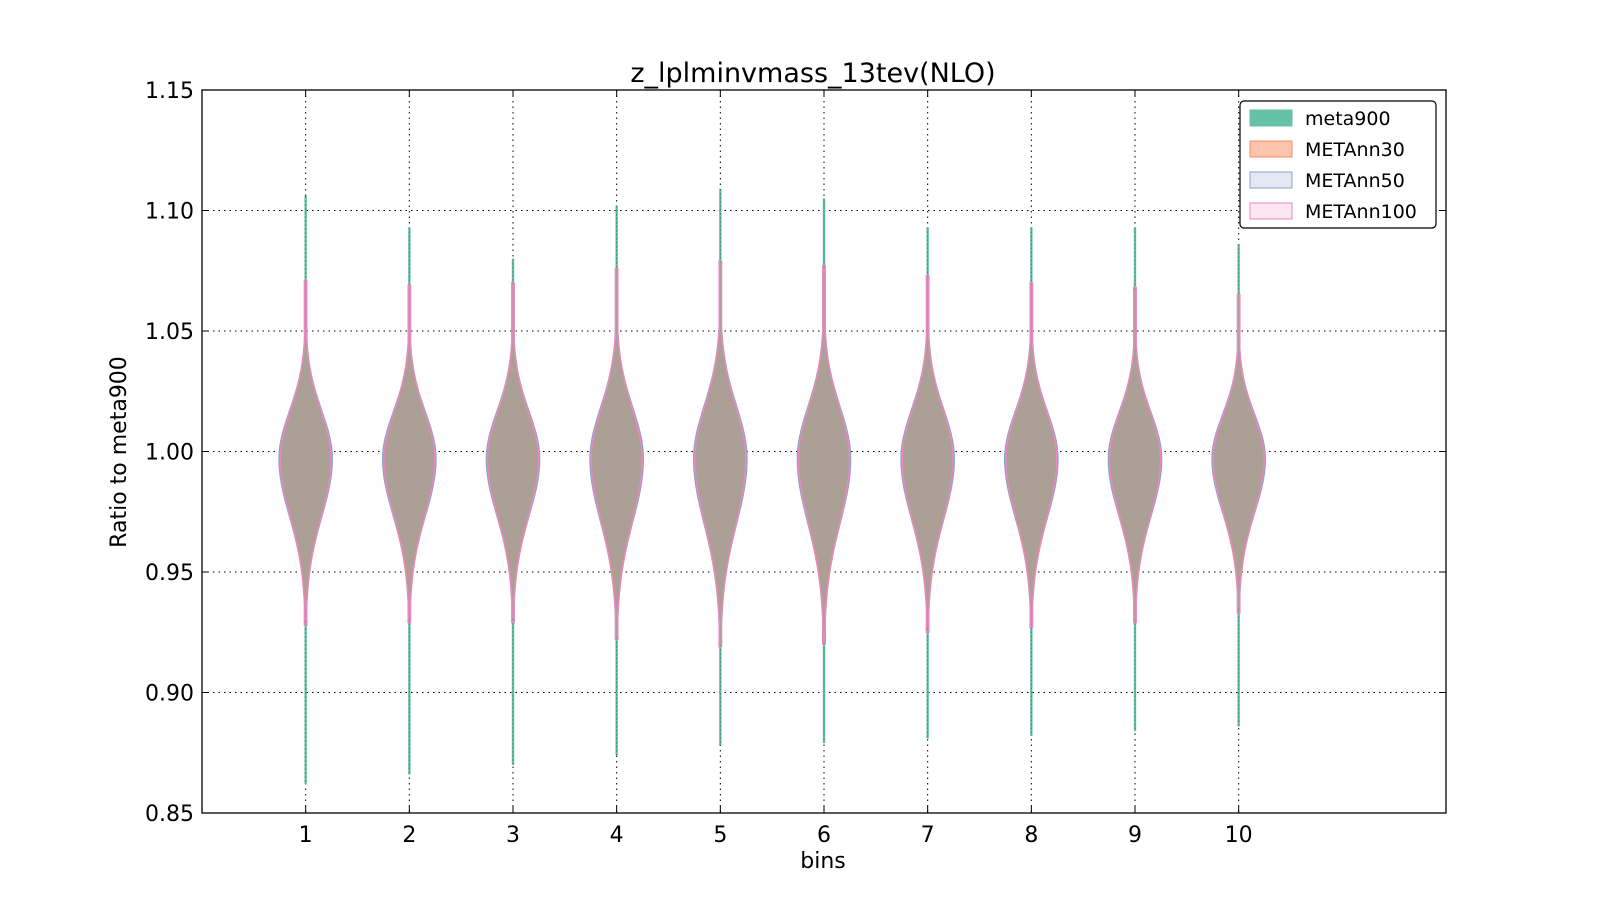 This screenshot has width=1600, height=900. What do you see at coordinates (169, 814) in the screenshot?
I see `y-tick-label: 0.85` at bounding box center [169, 814].